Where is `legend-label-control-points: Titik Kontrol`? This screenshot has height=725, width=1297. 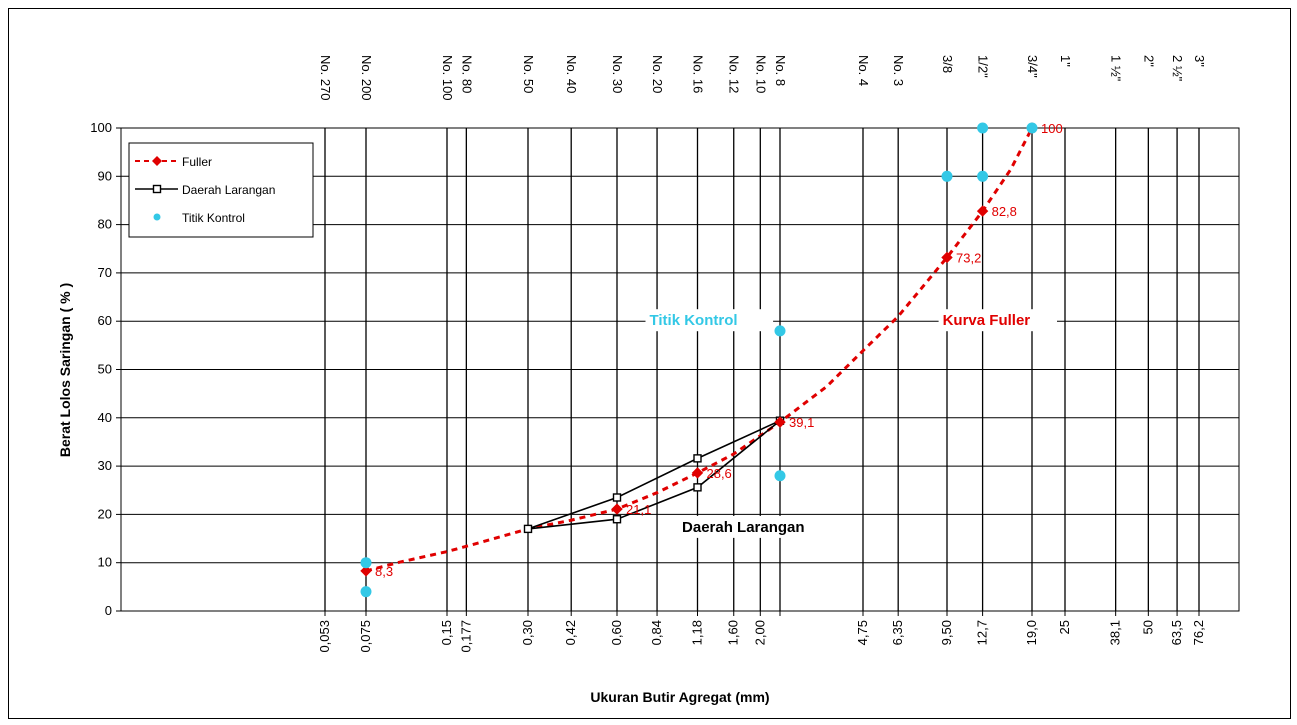
legend-label-control-points: Titik Kontrol is located at coordinates (213, 218).